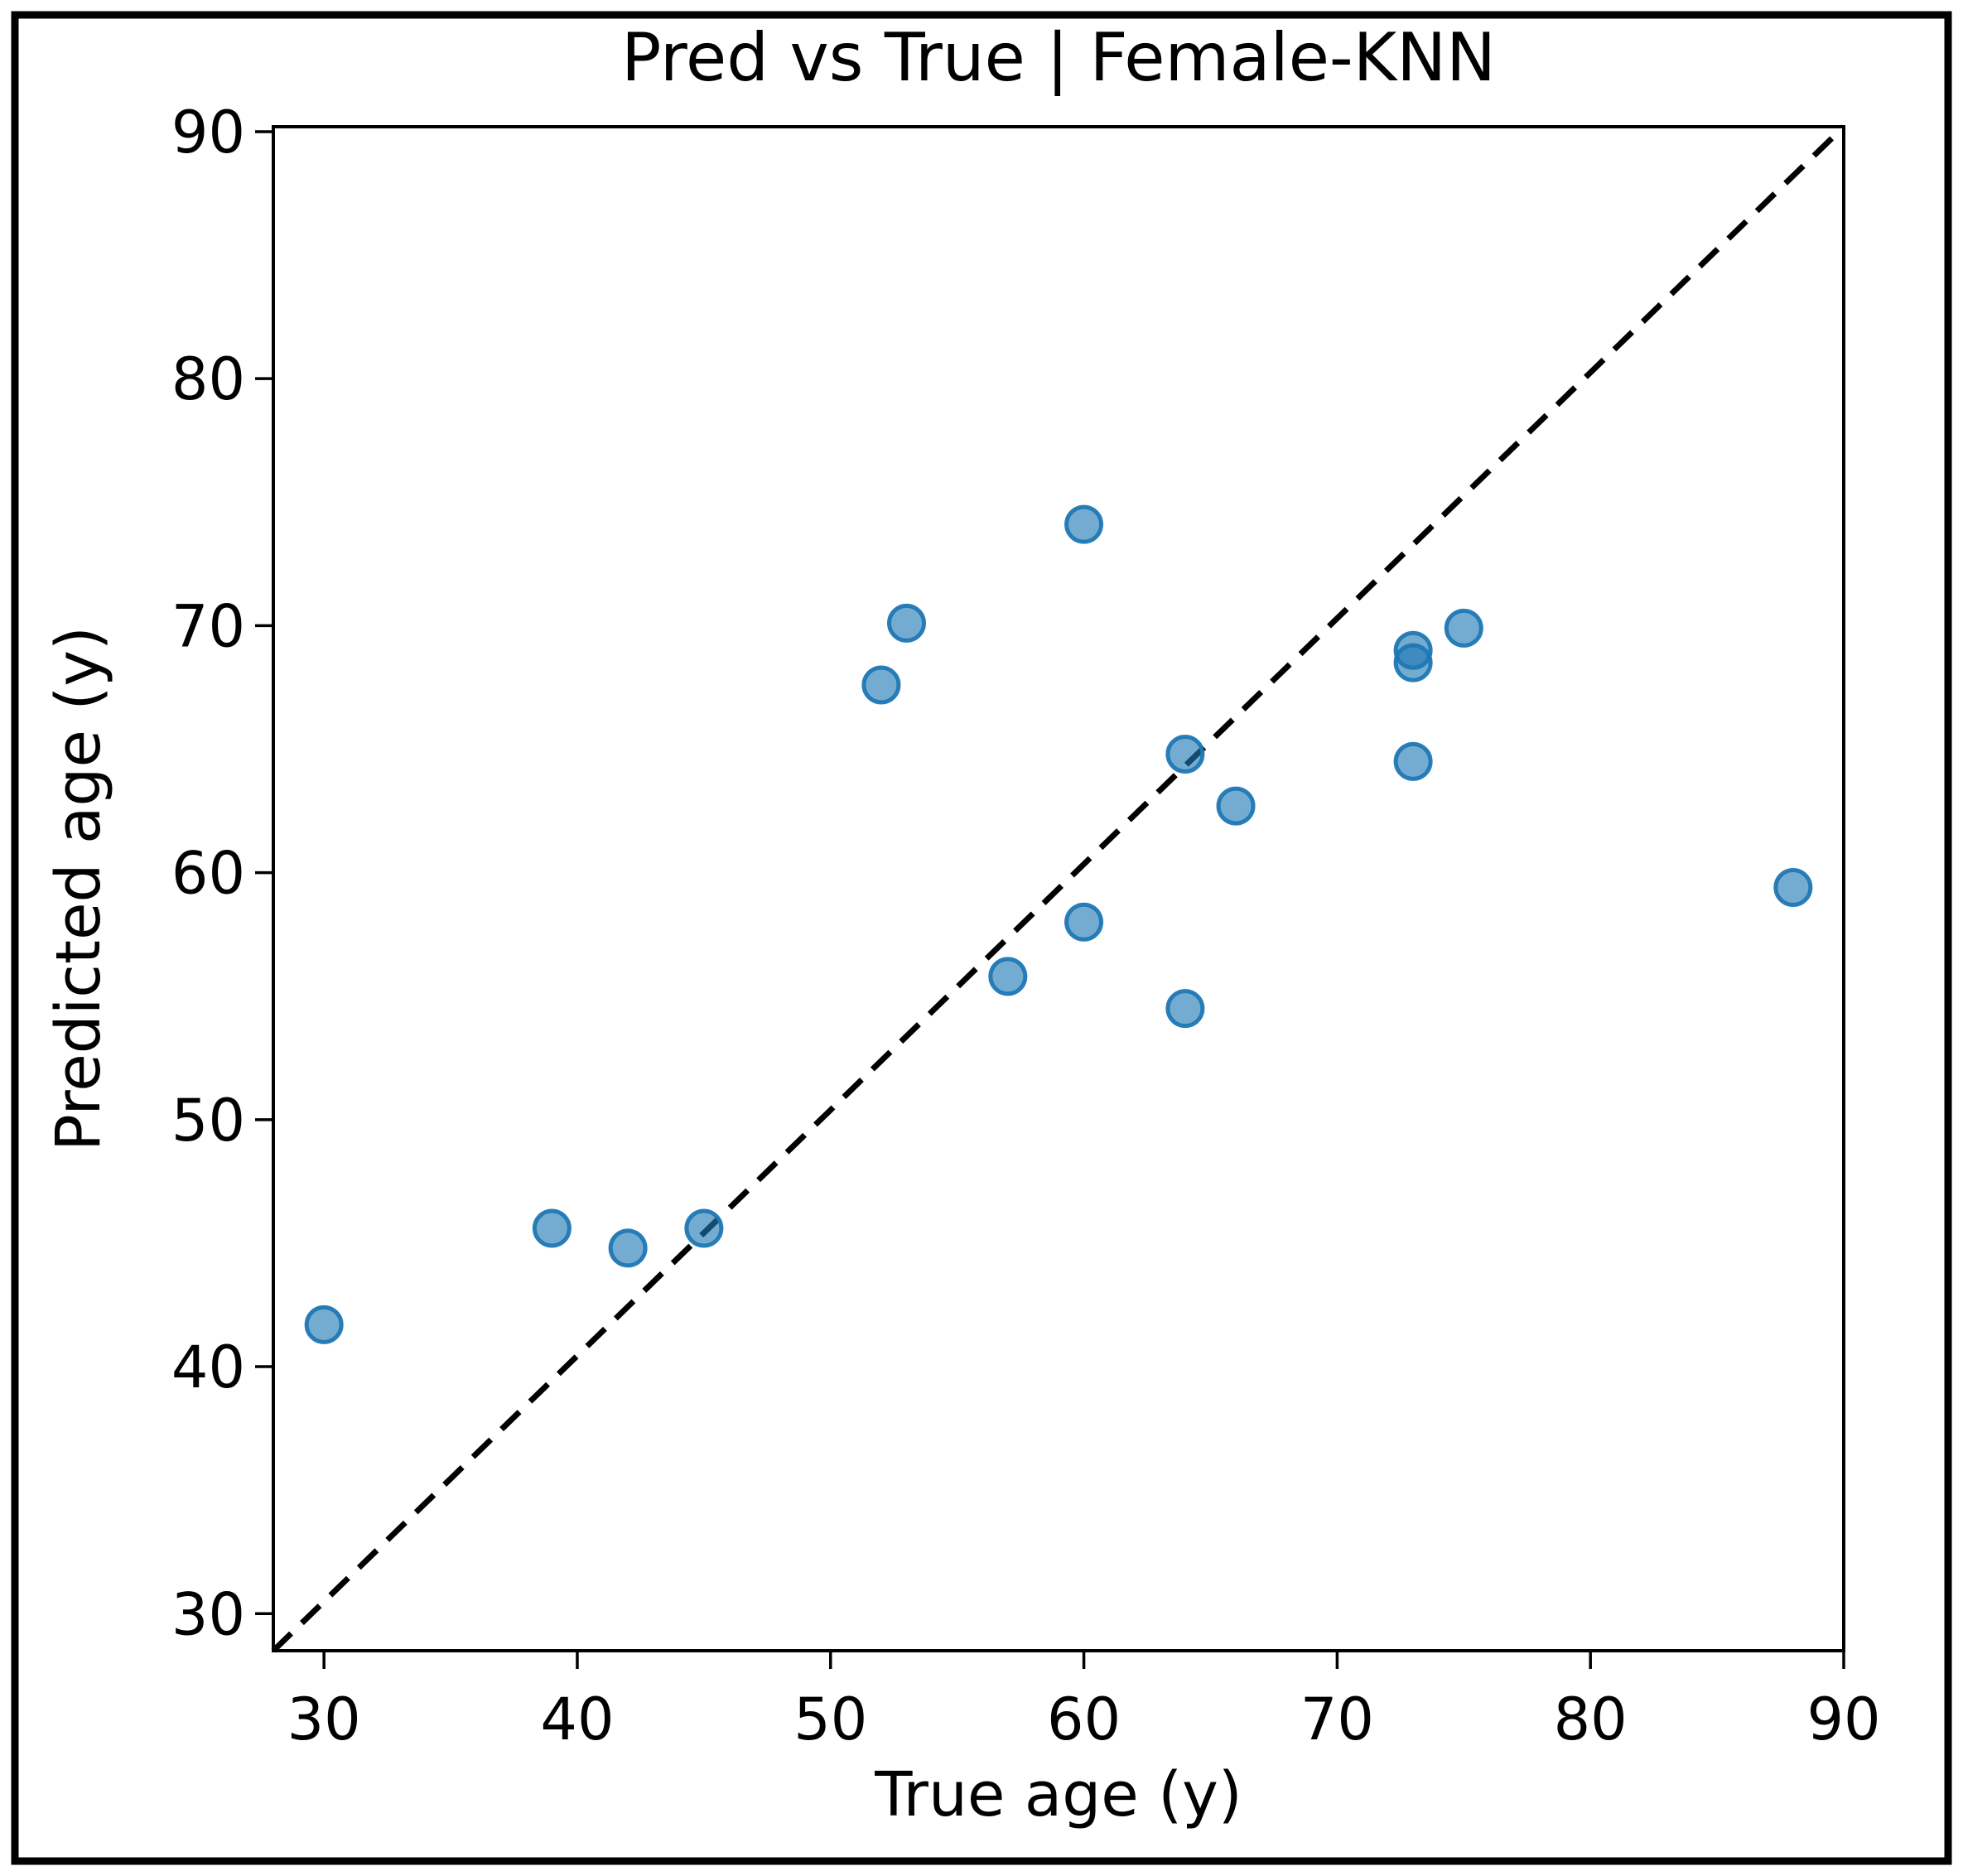 The image size is (1963, 1876). I want to click on y-tick-label: 70, so click(208, 626).